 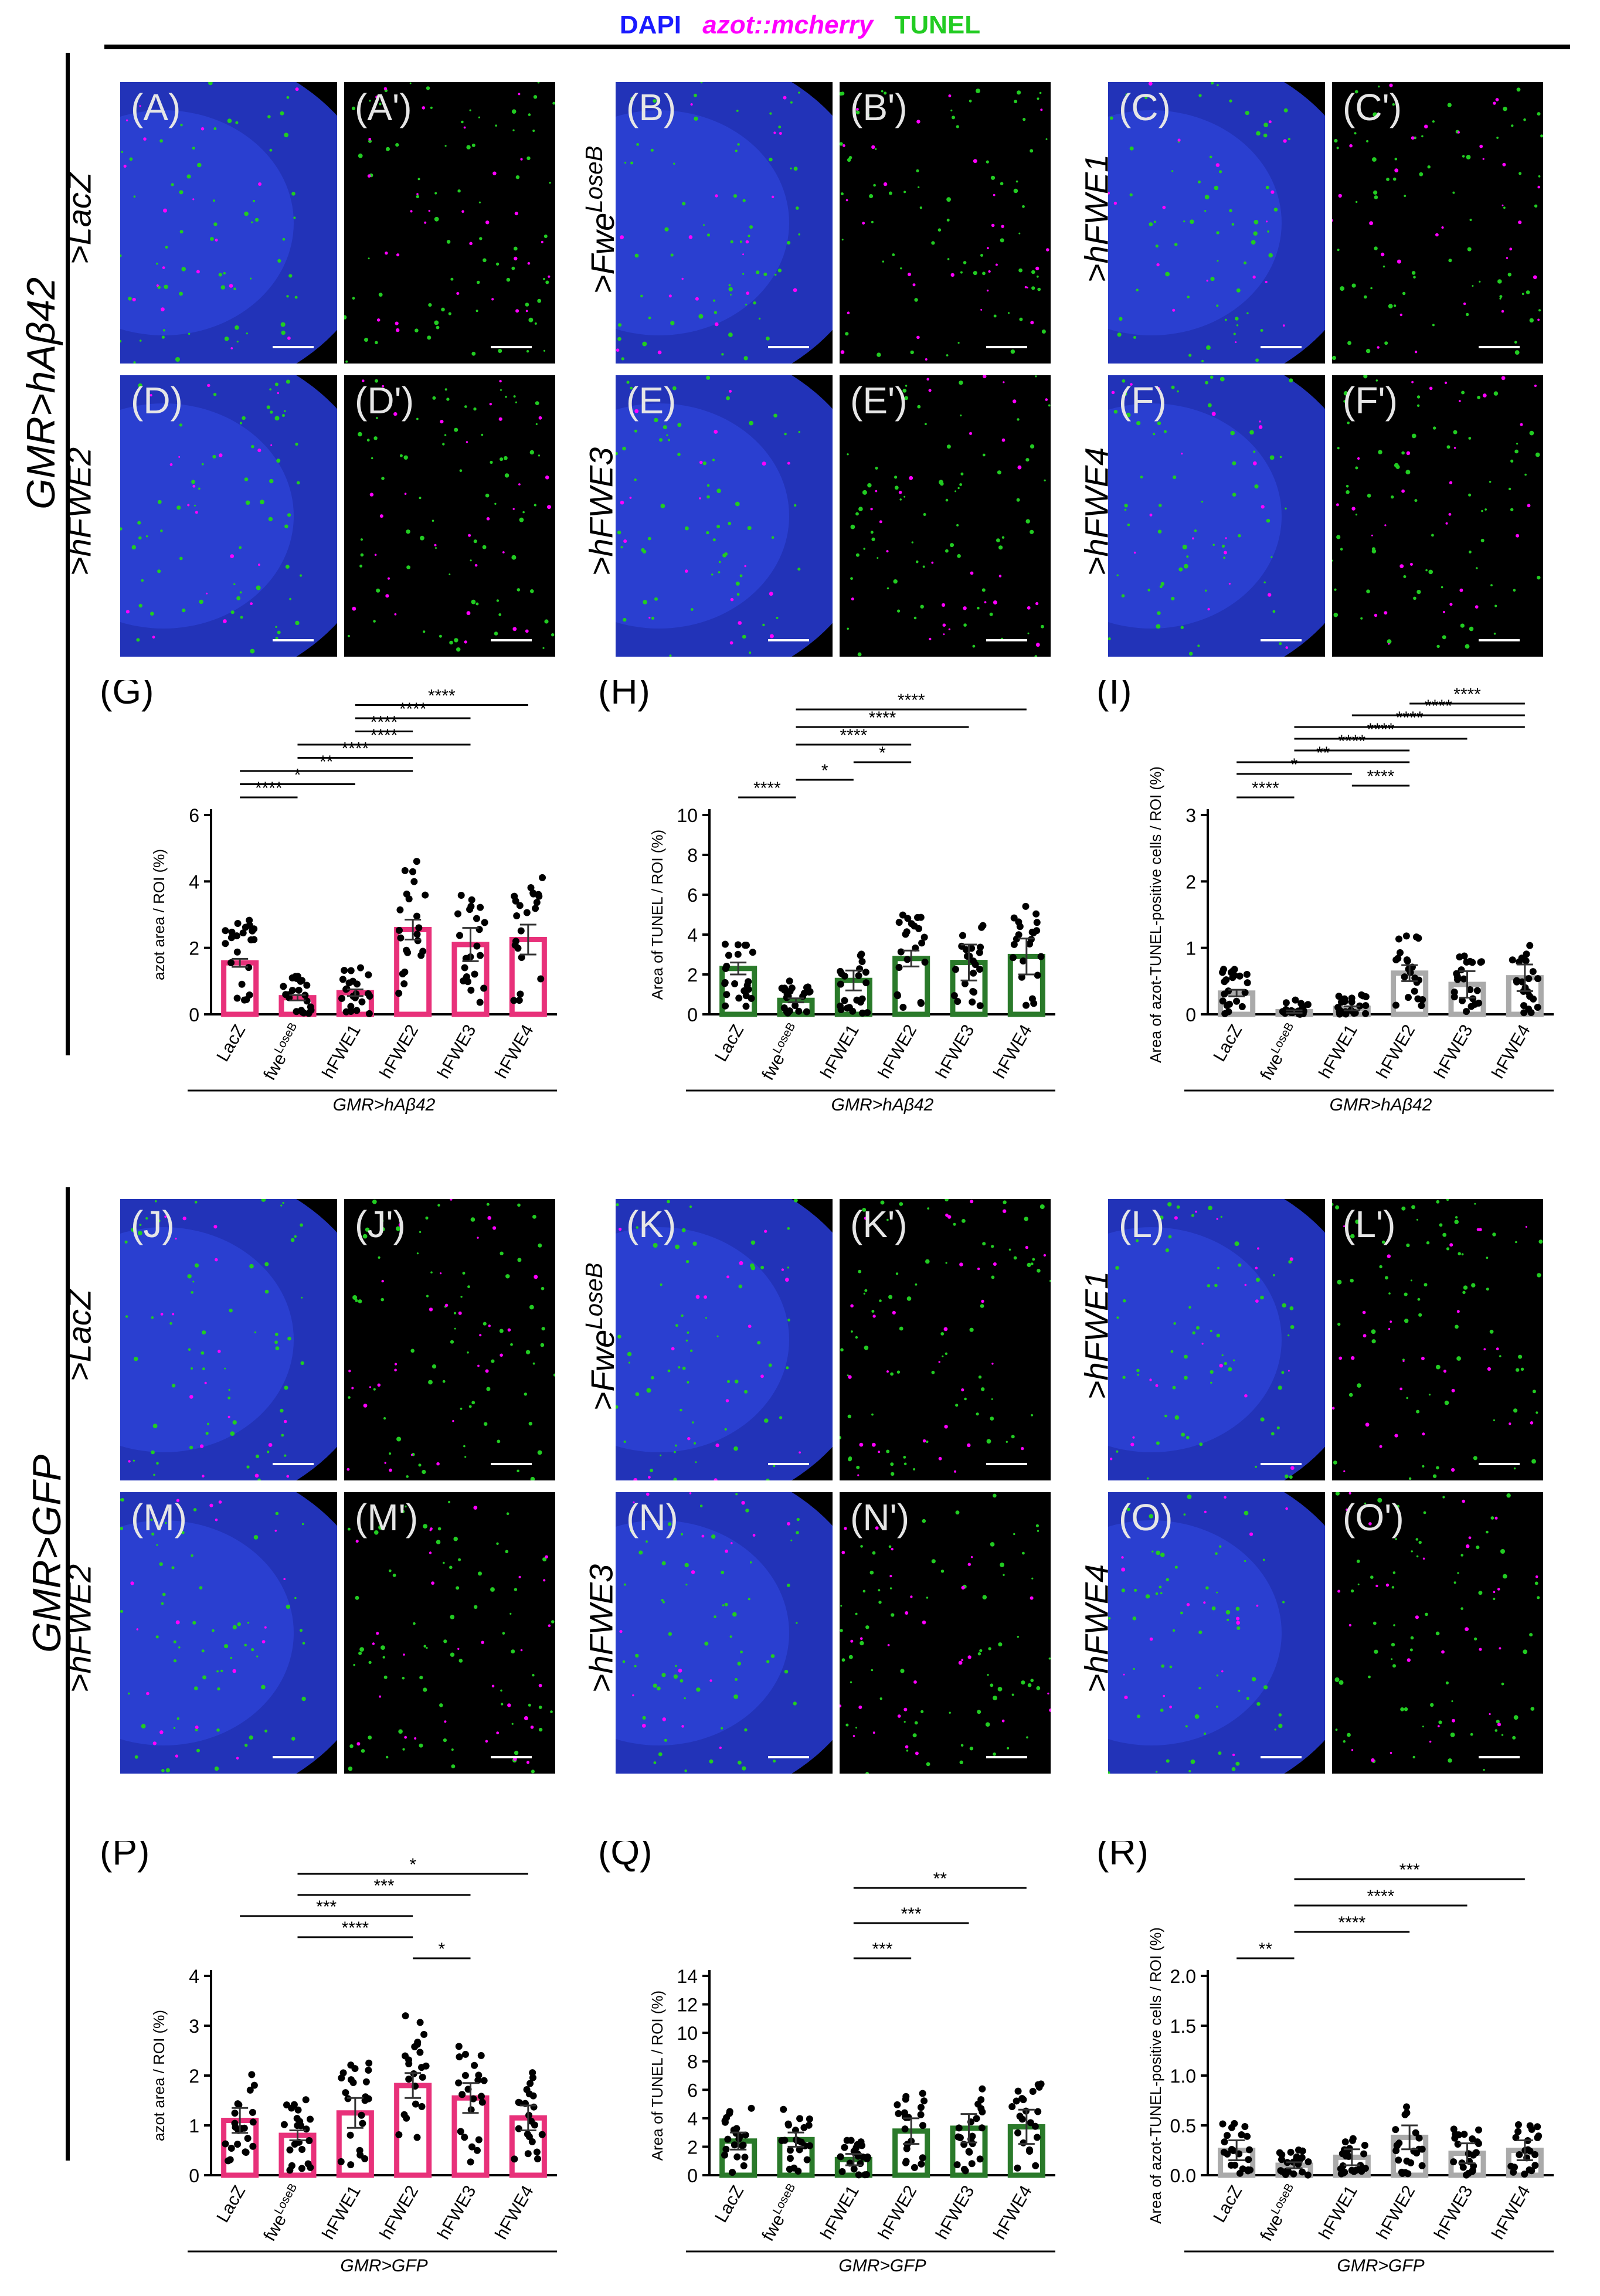 I want to click on x-tick-label: hFWE3, so click(x=955, y=1051).